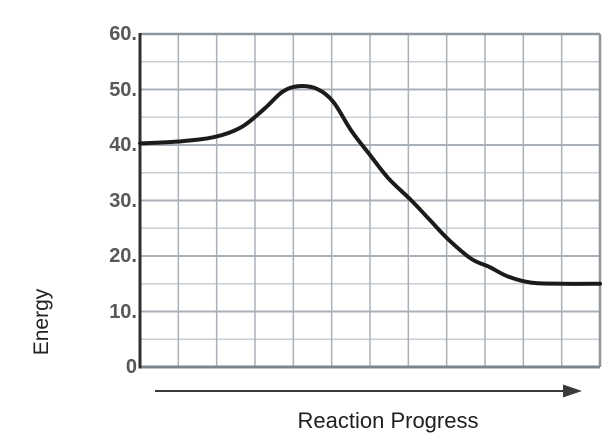 The width and height of the screenshot is (610, 448). Describe the element at coordinates (41, 322) in the screenshot. I see `y-axis-title: Energy` at that location.